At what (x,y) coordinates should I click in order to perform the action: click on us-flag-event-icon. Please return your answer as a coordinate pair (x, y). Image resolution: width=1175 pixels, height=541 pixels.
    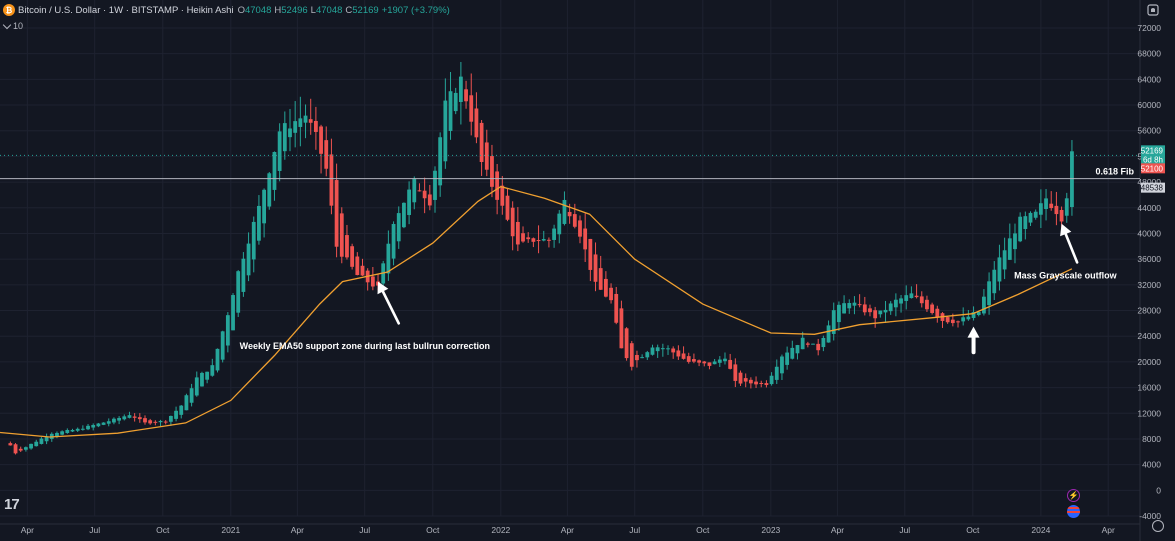
    Looking at the image, I should click on (1073, 511).